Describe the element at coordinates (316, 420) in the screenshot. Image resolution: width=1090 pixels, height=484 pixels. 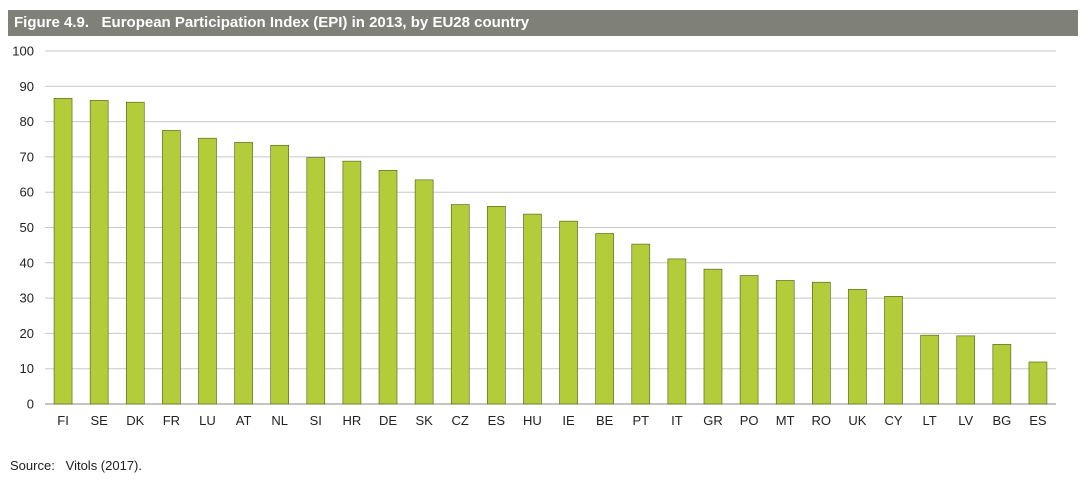
I see `x-tick-label: SI` at that location.